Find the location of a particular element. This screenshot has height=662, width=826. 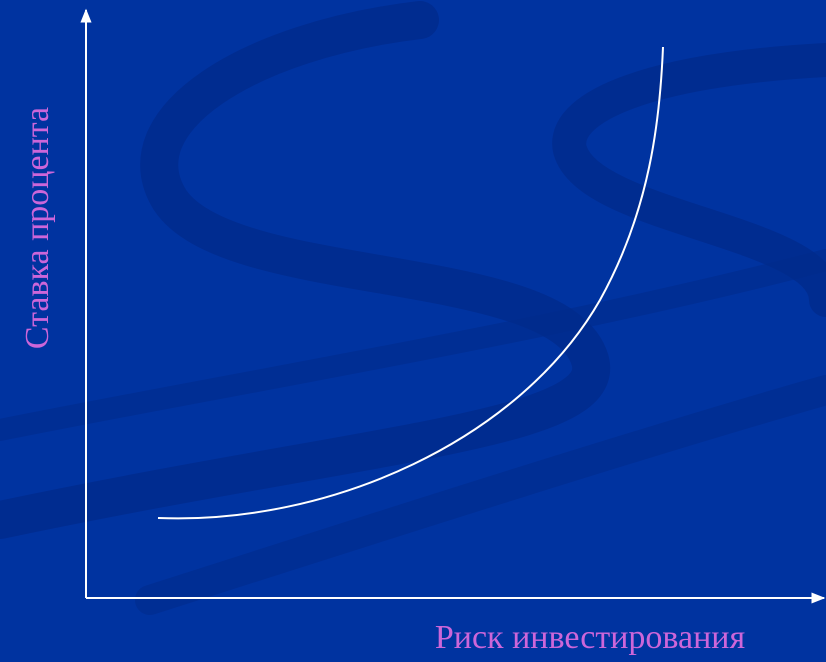

y-axis-label: Ставка процента is located at coordinates (37, 228).